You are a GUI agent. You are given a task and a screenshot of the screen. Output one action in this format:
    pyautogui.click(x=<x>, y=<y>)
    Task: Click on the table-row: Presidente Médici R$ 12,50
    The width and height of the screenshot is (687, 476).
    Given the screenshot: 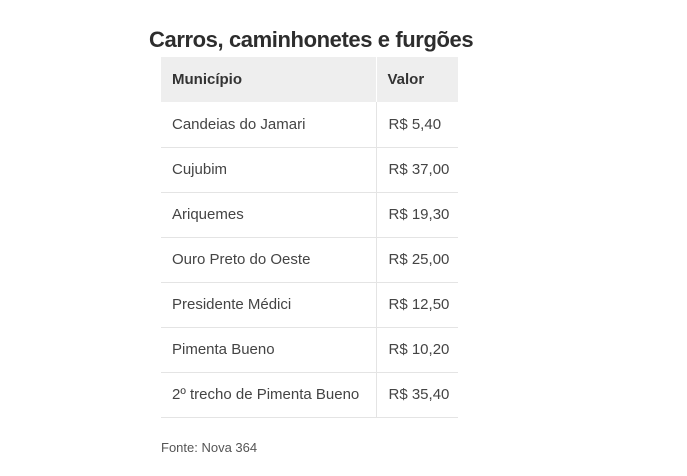 What is the action you would take?
    pyautogui.click(x=309, y=305)
    